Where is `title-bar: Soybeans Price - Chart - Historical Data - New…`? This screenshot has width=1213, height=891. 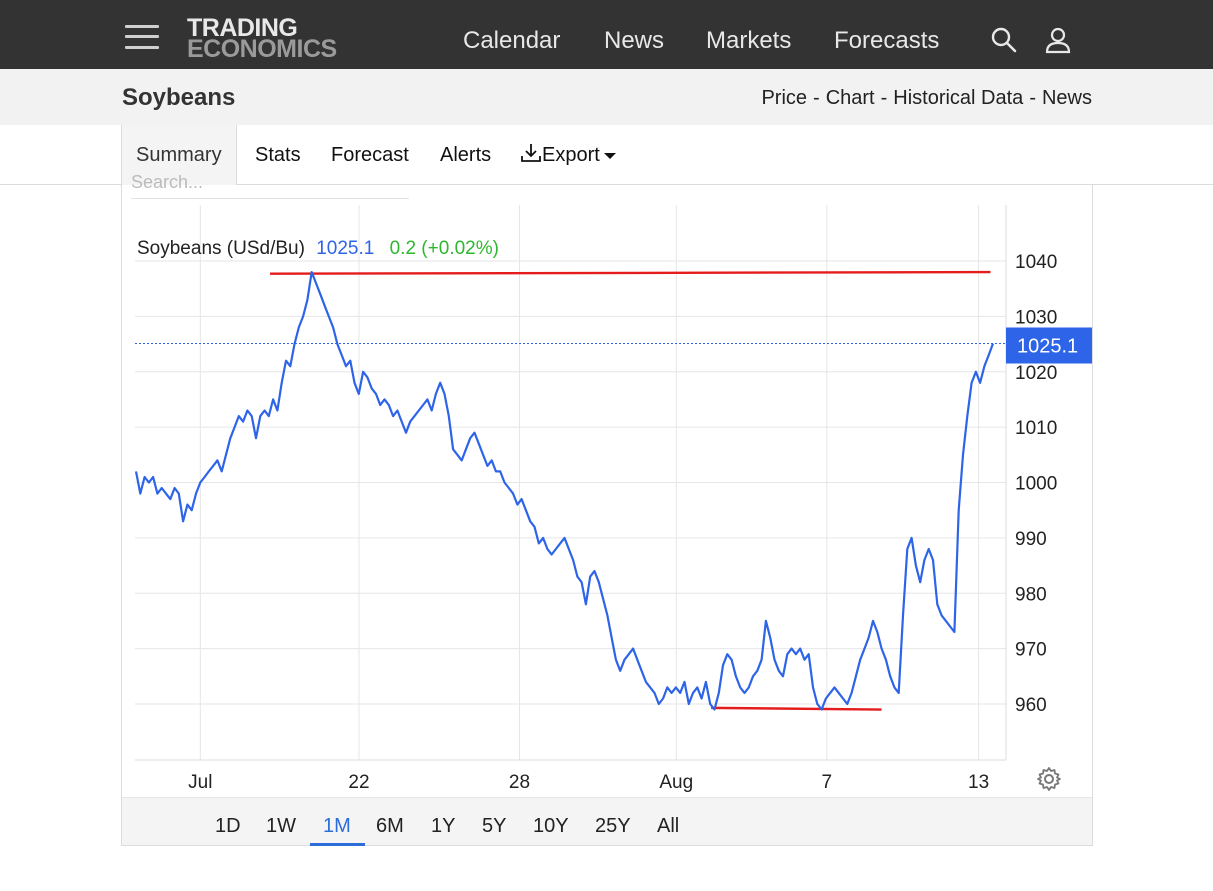
title-bar: Soybeans Price - Chart - Historical Data - New… is located at coordinates (606, 97).